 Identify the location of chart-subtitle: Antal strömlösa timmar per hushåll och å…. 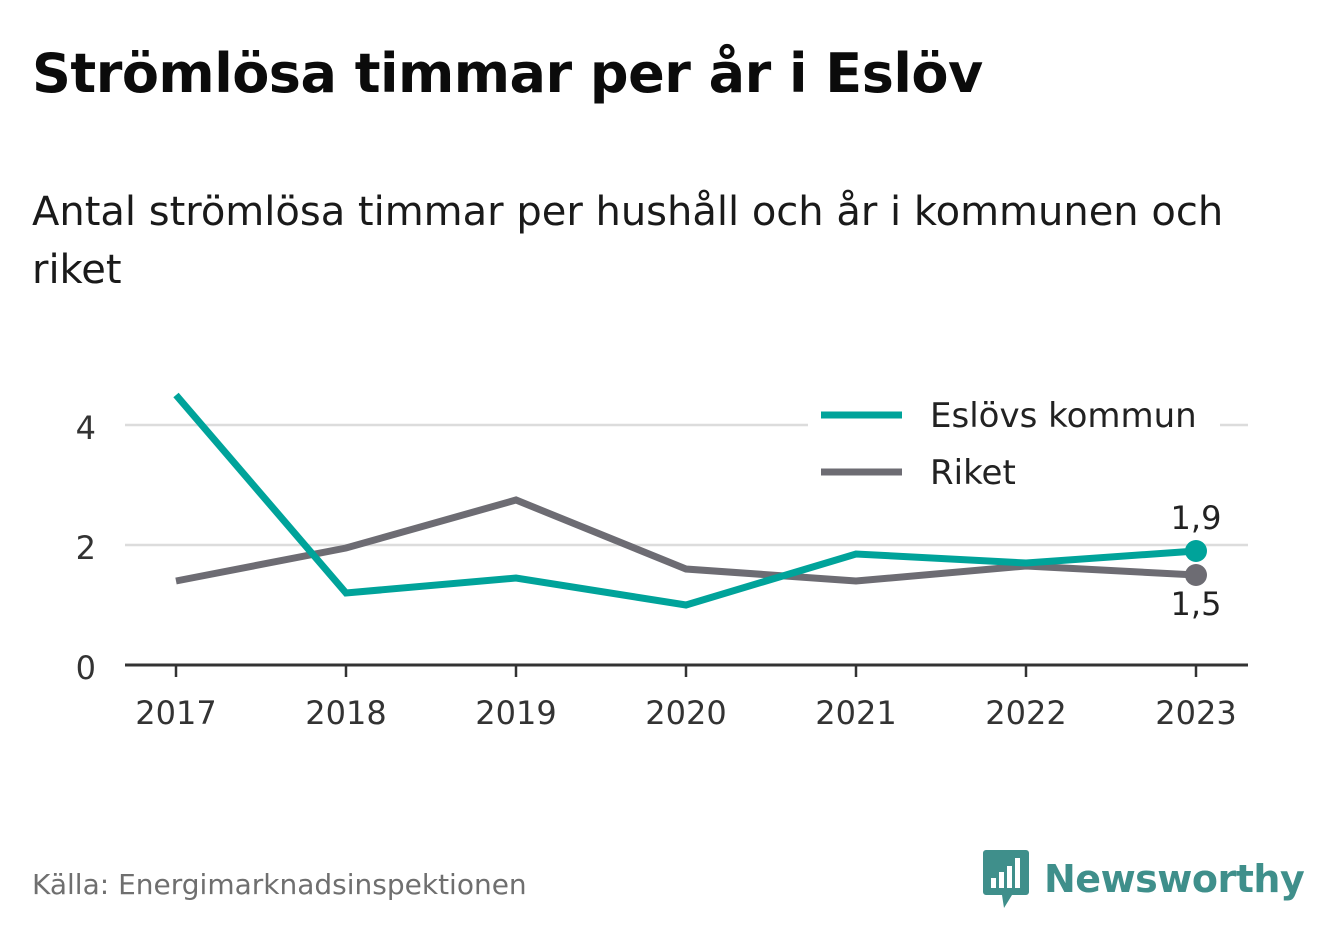
(628, 241).